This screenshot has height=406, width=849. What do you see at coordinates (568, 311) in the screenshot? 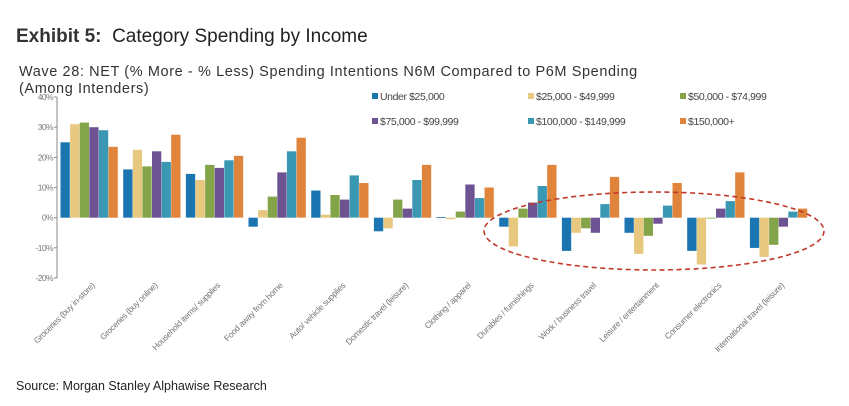
I see `x-category-label: Work / business travel` at bounding box center [568, 311].